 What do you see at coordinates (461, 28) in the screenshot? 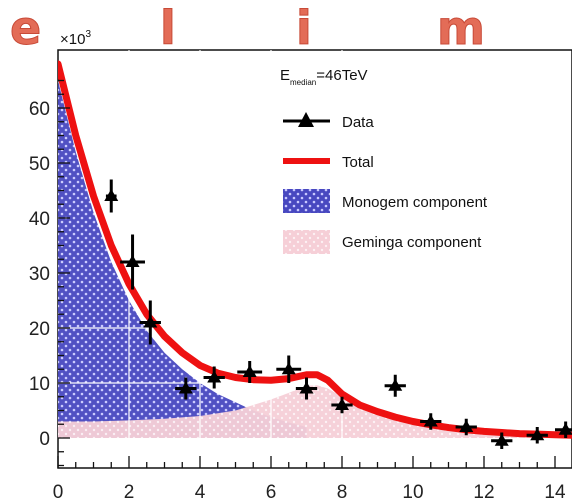
I see `header-letter-m: m` at bounding box center [461, 28].